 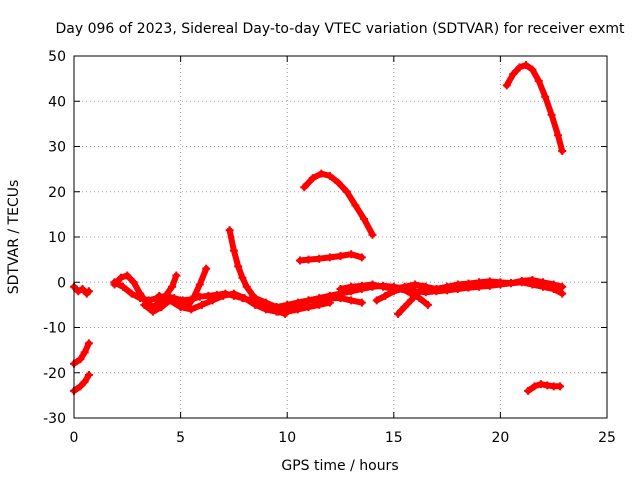 What do you see at coordinates (57, 238) in the screenshot?
I see `y-tick-label: 10` at bounding box center [57, 238].